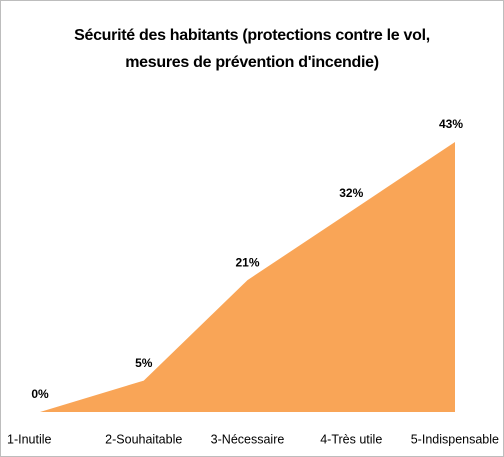 The image size is (504, 457). What do you see at coordinates (29, 439) in the screenshot?
I see `x-tick-label: 1-Inutile` at bounding box center [29, 439].